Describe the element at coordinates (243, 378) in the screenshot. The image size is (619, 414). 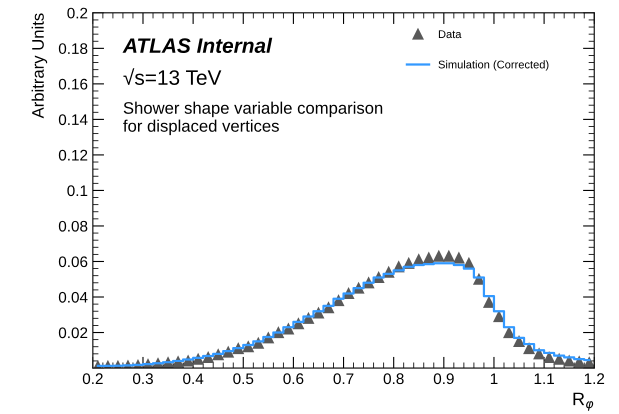
I see `x-tick-label: 0.5` at that location.